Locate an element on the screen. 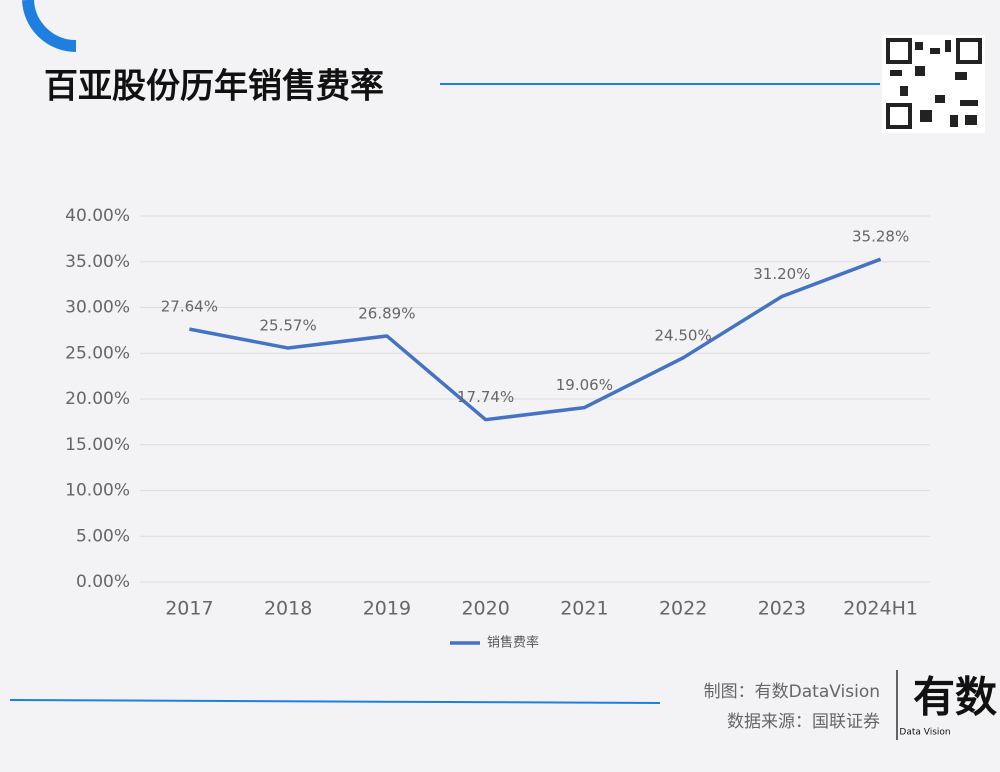 The image size is (1000, 772). x-tick-label: 2022 is located at coordinates (683, 609).